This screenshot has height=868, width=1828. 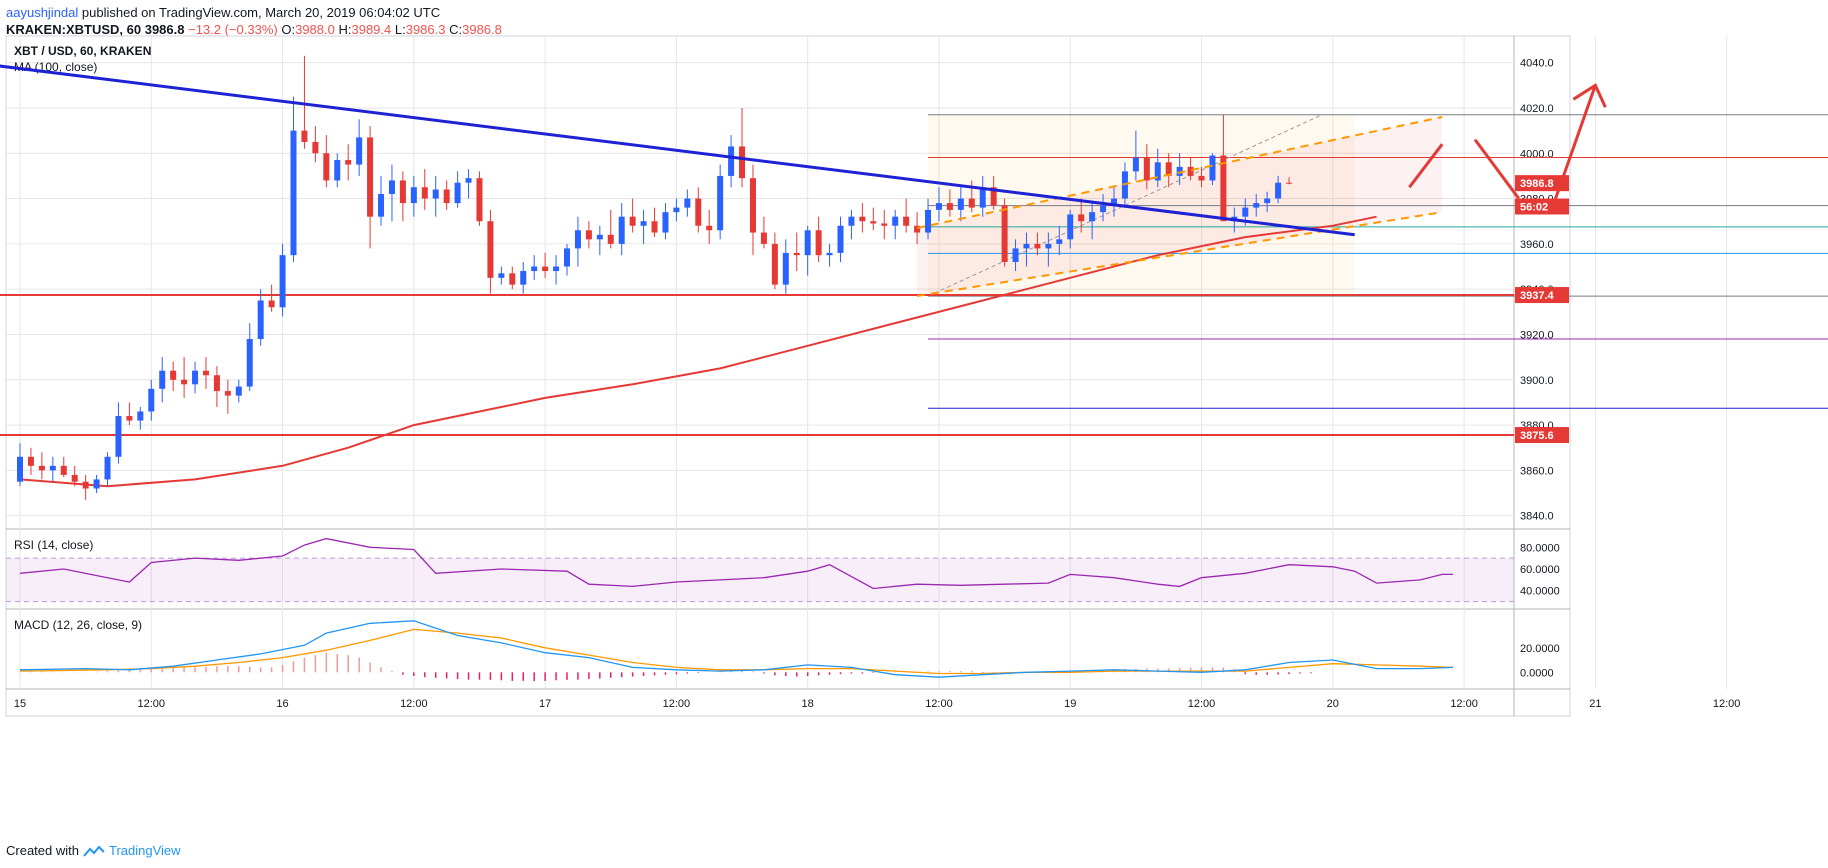 I want to click on time-axis-label: 17, so click(x=545, y=704).